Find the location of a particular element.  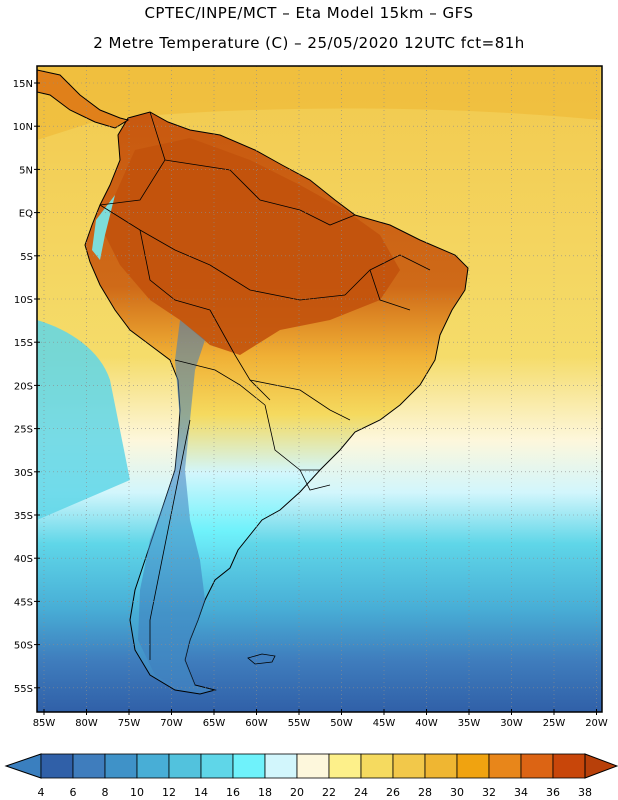

lat-tick-label: 10N is located at coordinates (23, 127).